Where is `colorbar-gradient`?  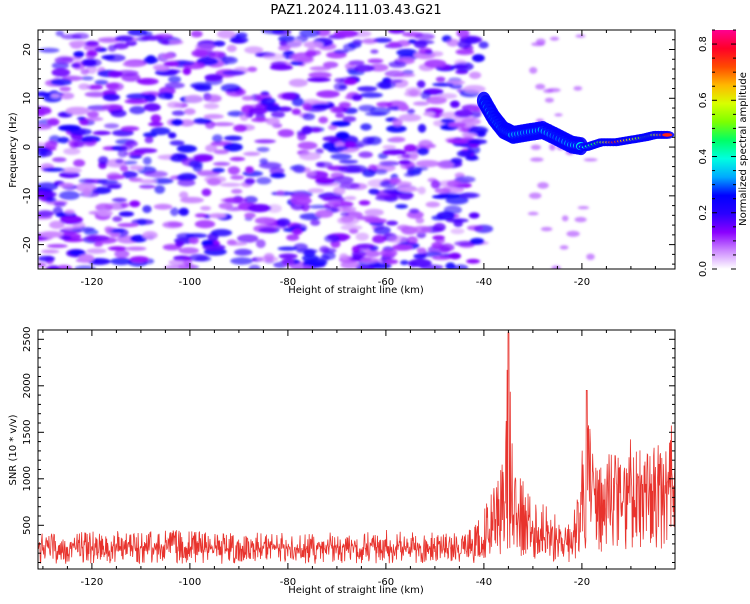 colorbar-gradient is located at coordinates (724, 149).